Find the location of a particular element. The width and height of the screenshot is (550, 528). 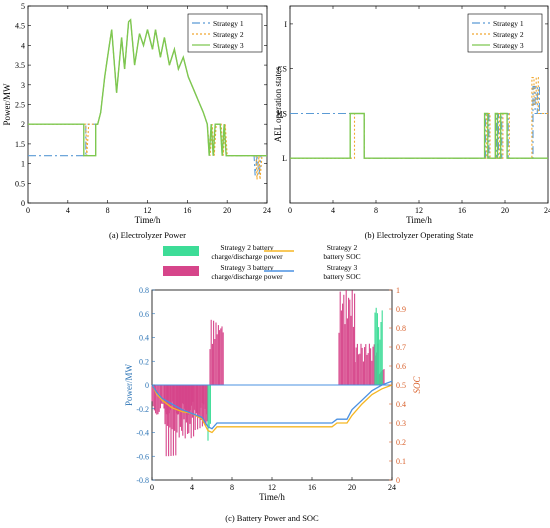

panel-c-ytick-right-label: 0.2 is located at coordinates (401, 442).